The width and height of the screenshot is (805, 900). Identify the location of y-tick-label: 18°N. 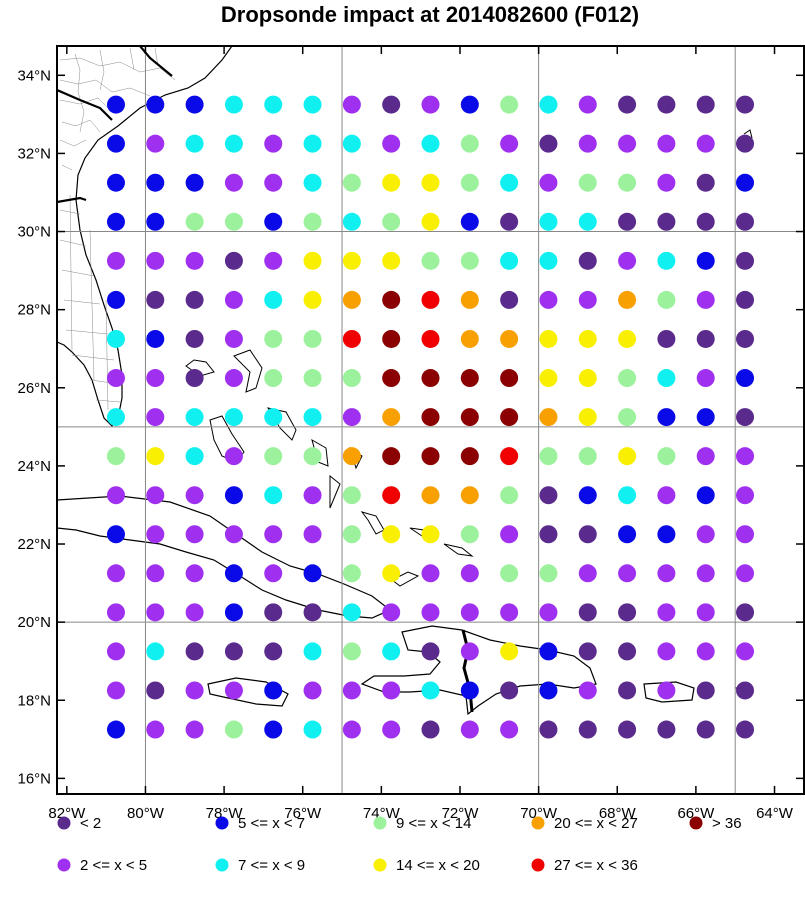
(34, 700).